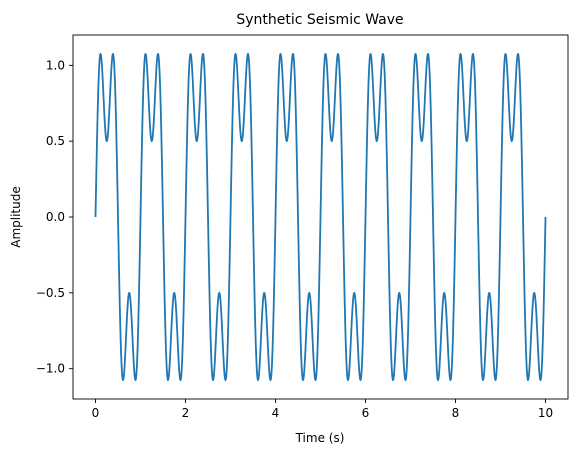 This screenshot has width=578, height=455. Describe the element at coordinates (276, 413) in the screenshot. I see `x-tick-label: 4` at that location.